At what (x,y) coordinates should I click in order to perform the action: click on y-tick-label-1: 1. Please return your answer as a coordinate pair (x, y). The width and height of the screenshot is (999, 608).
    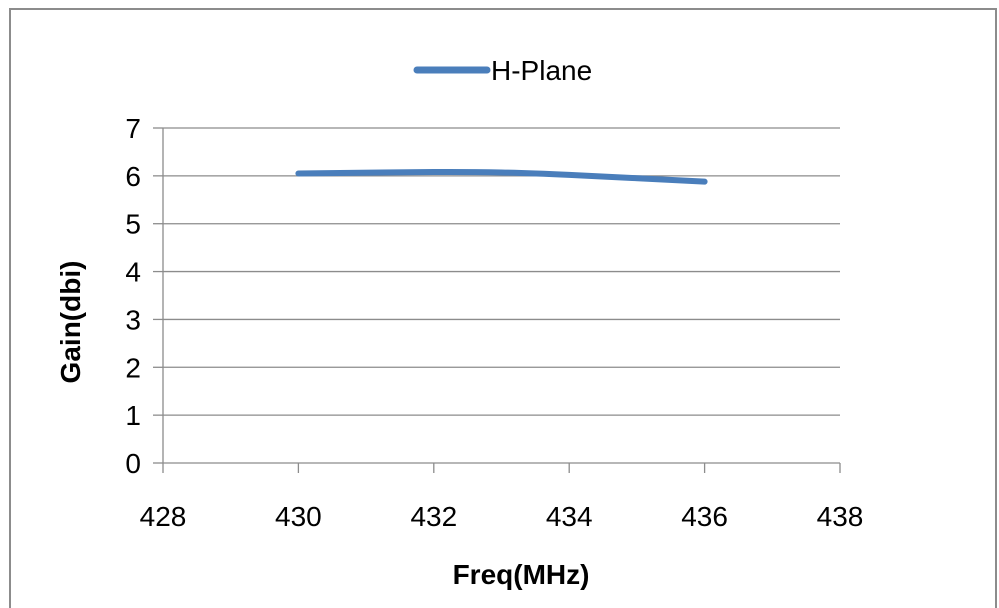
    Looking at the image, I should click on (133, 415).